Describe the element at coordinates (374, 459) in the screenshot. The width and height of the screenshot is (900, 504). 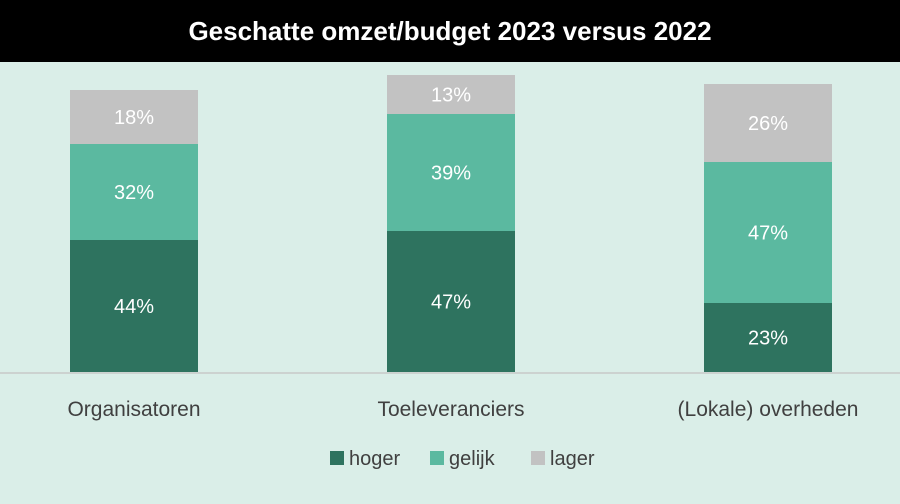
I see `legend-label-hoger: hoger` at that location.